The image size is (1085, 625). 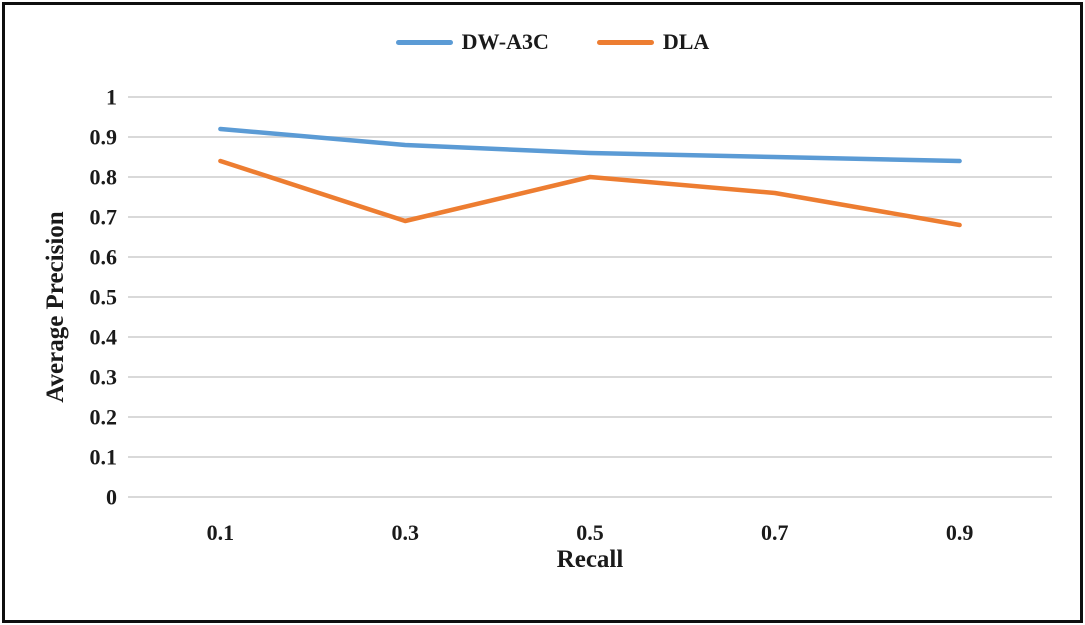 What do you see at coordinates (590, 532) in the screenshot?
I see `x-tick-label: 0.5` at bounding box center [590, 532].